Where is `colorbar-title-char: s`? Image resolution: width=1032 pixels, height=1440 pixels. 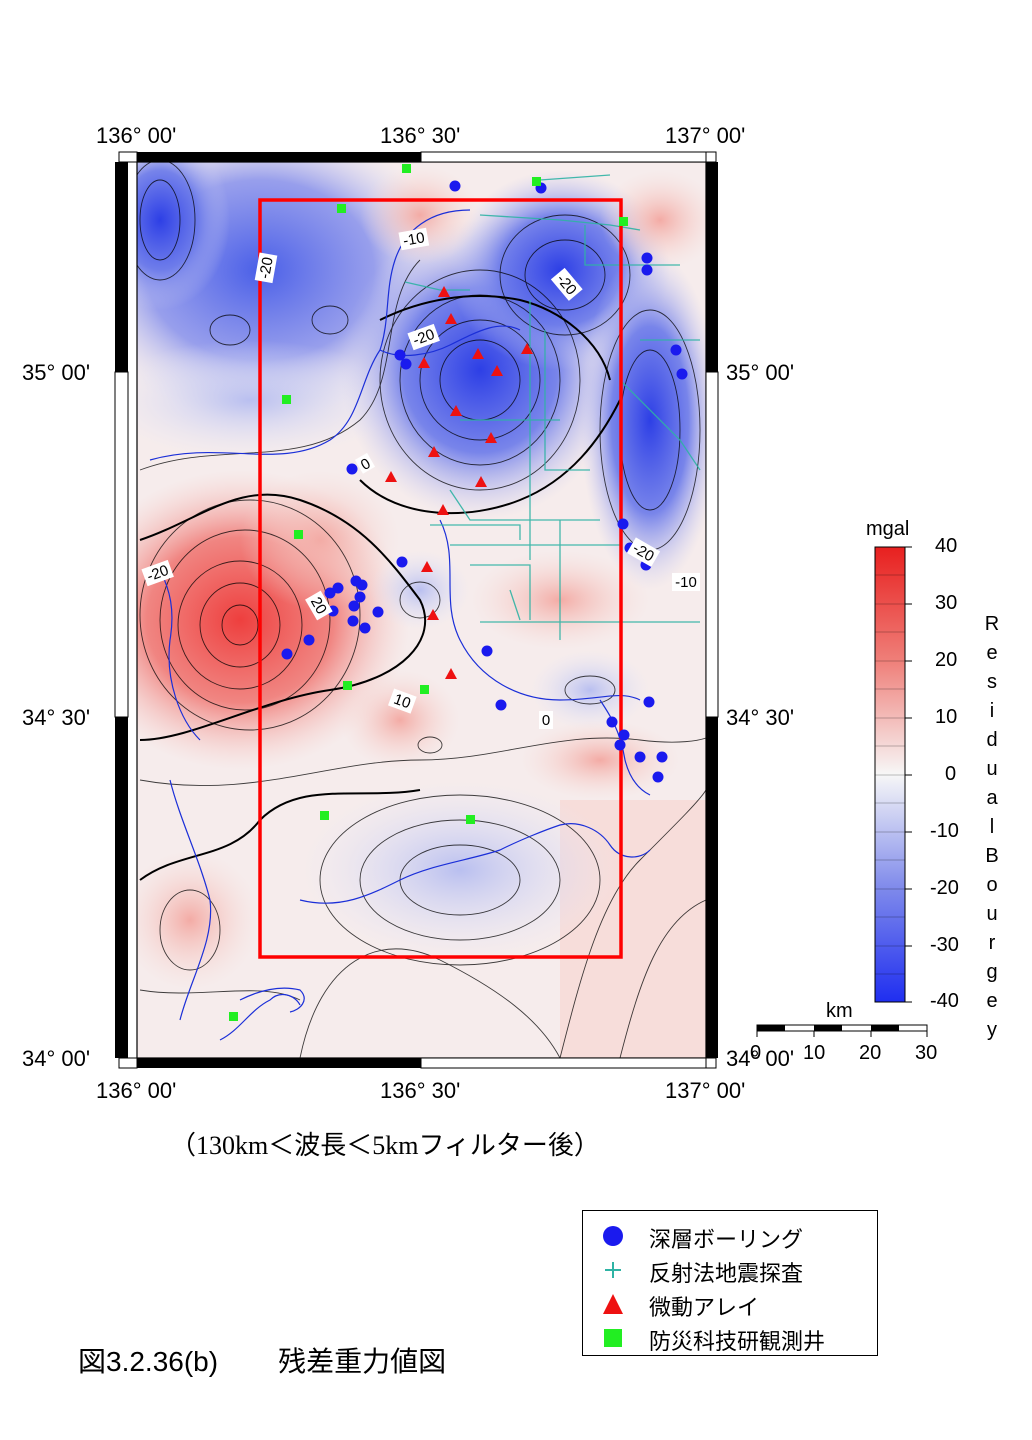 colorbar-title-char: s is located at coordinates (992, 682).